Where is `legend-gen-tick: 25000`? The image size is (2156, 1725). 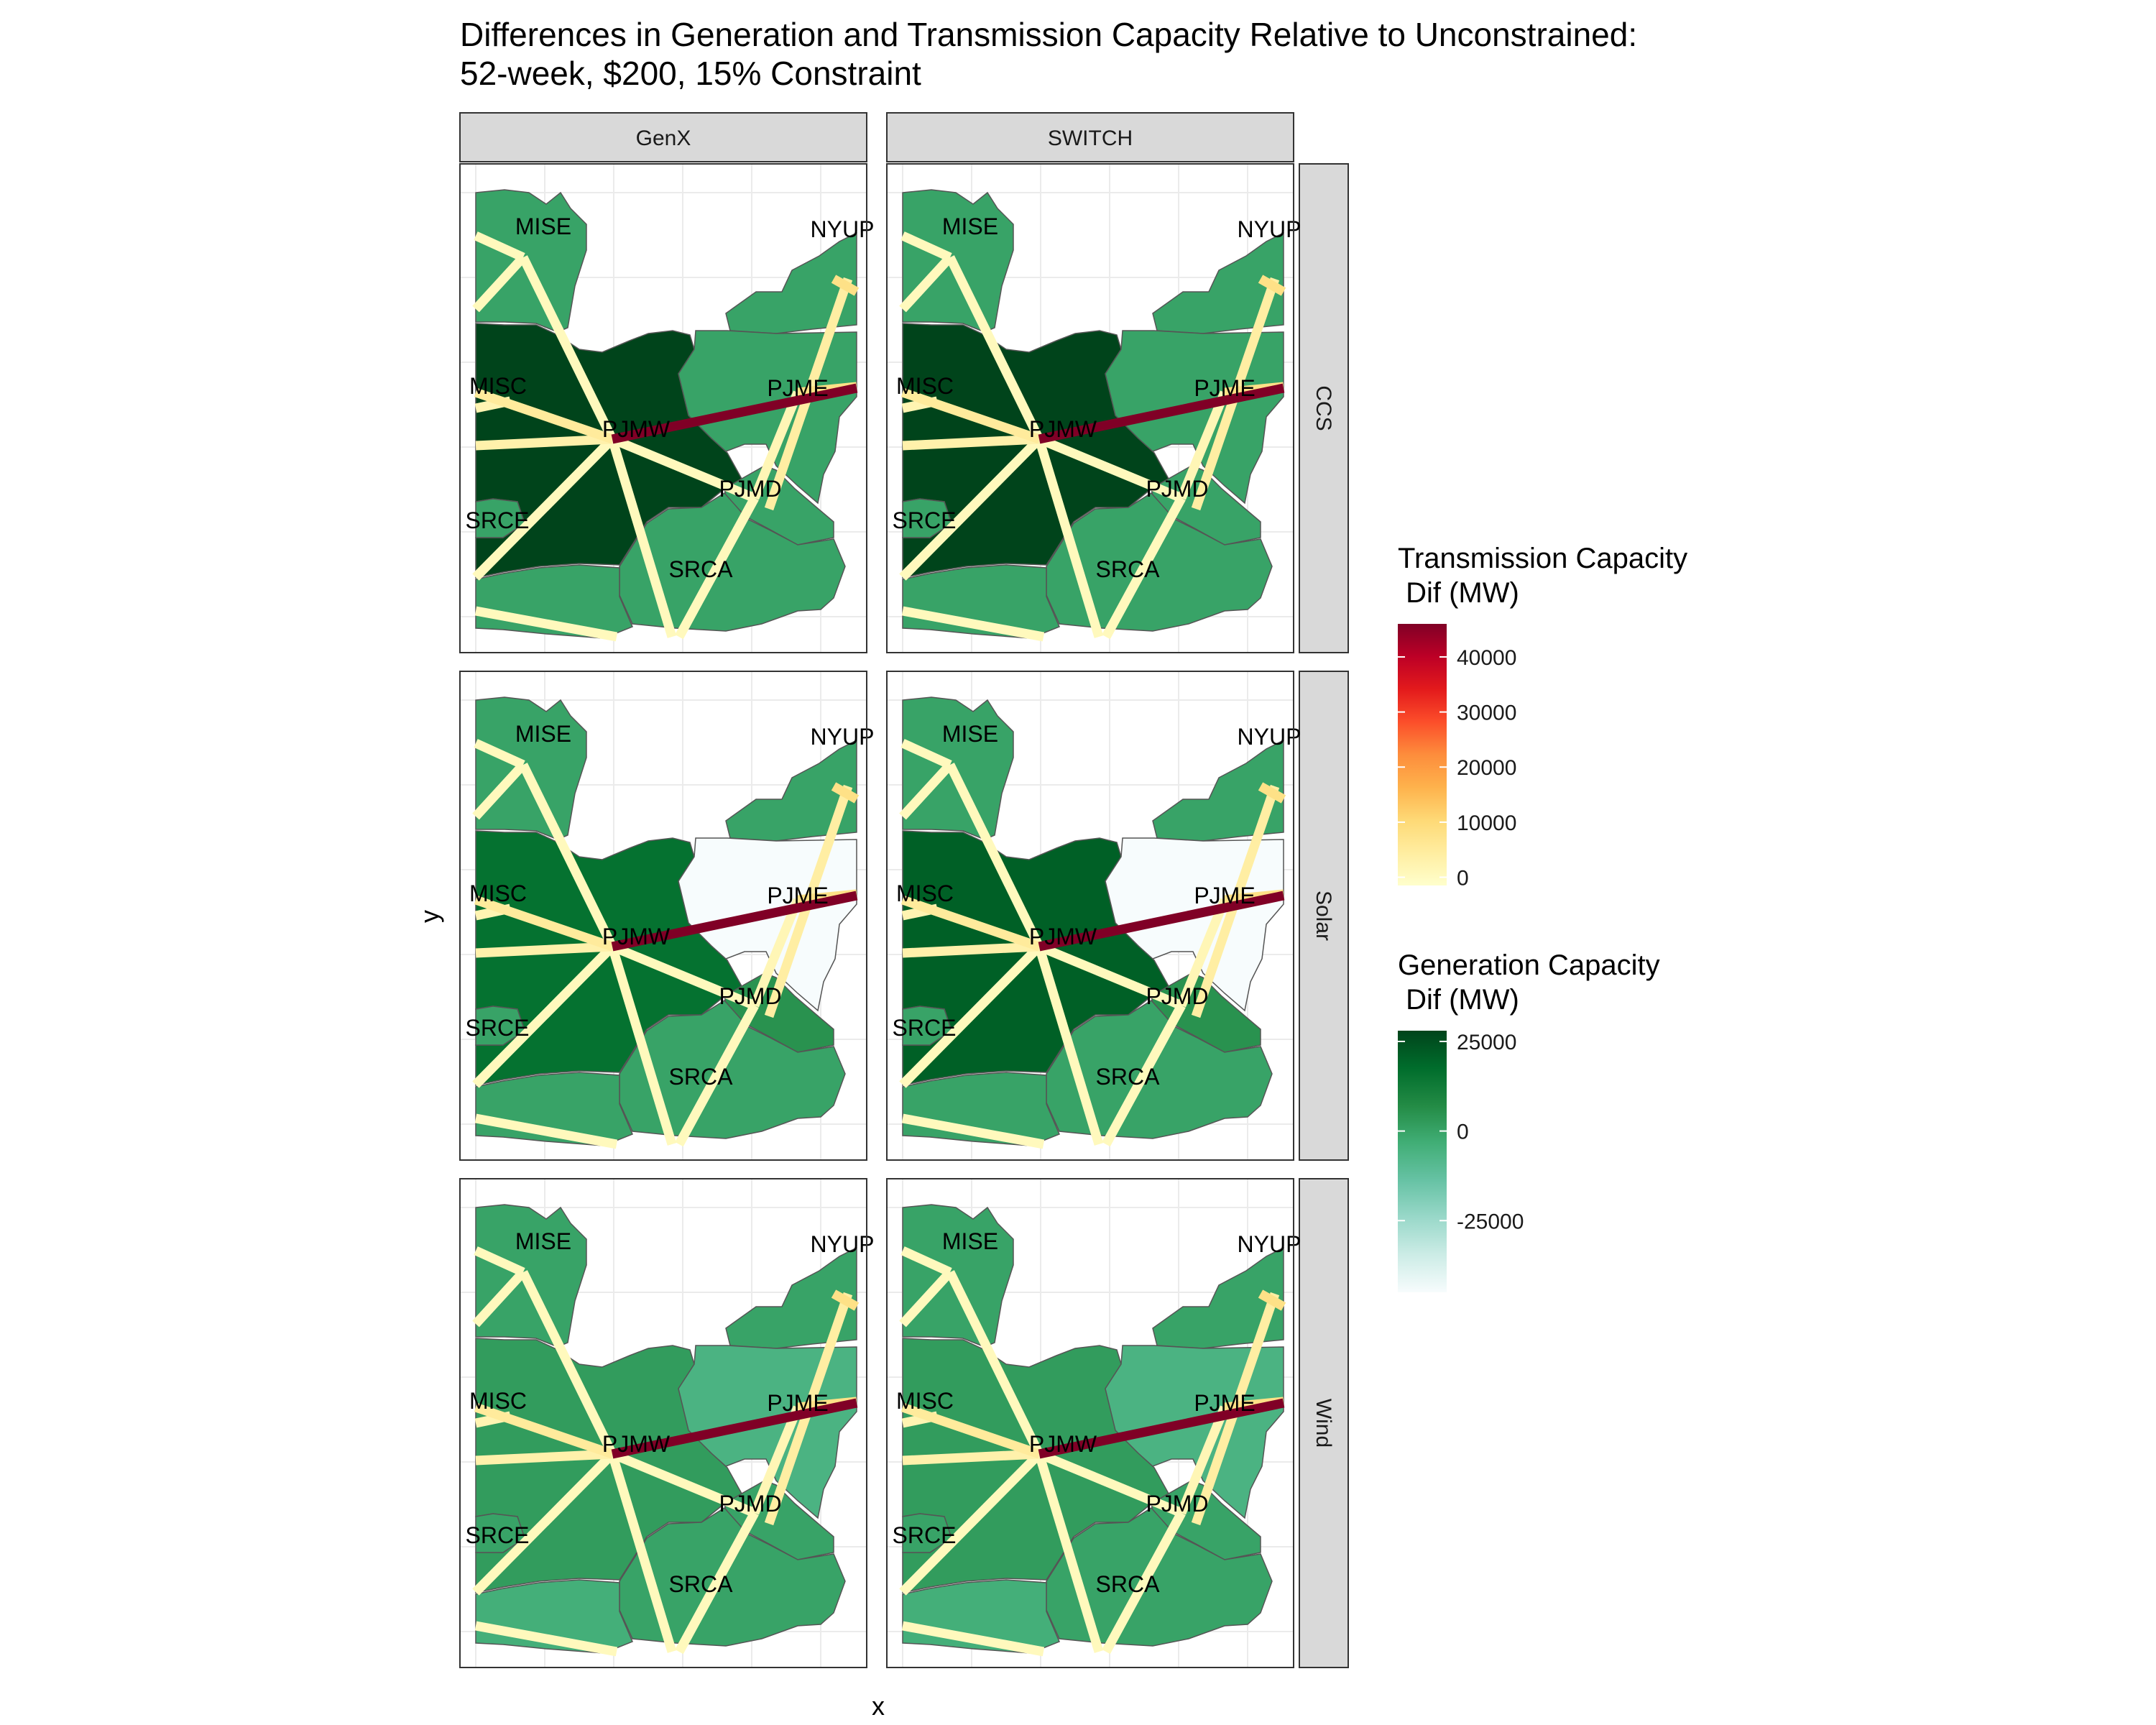 legend-gen-tick: 25000 is located at coordinates (1486, 1042).